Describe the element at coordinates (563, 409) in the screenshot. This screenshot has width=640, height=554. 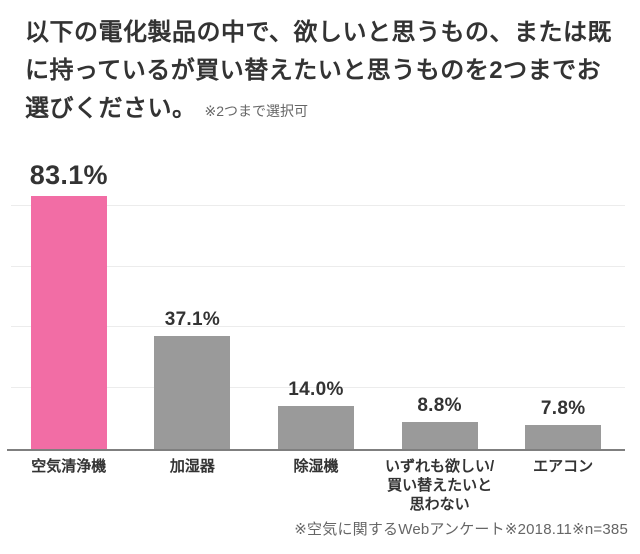
I see `bar-value-label: 7.8%` at that location.